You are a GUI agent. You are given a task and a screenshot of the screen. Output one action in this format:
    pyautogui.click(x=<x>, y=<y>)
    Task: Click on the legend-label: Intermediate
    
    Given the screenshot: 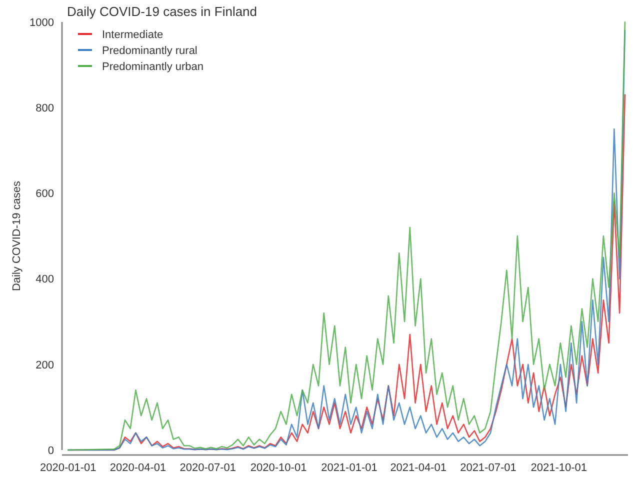 What is the action you would take?
    pyautogui.click(x=133, y=34)
    